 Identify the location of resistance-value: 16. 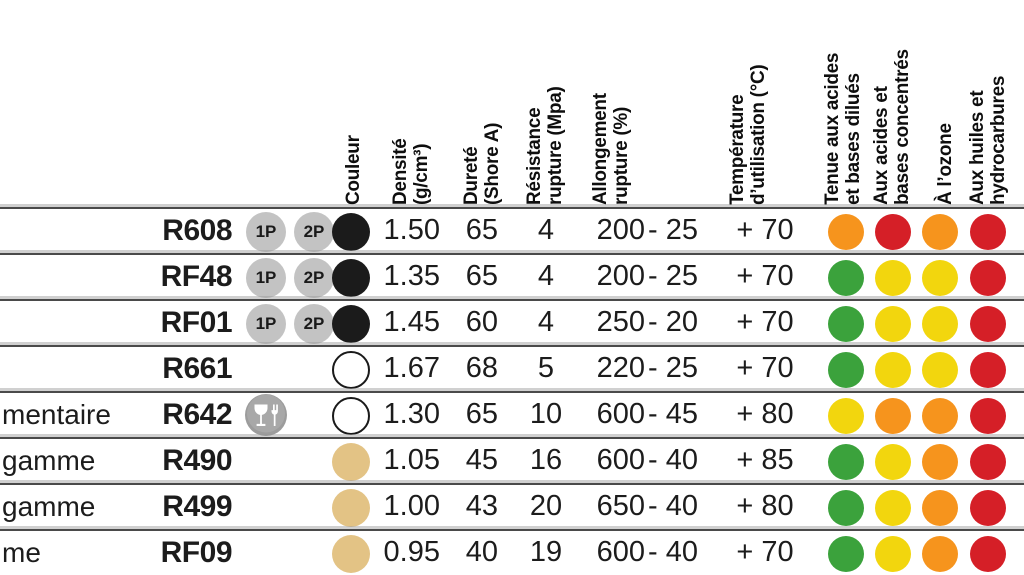
(546, 460).